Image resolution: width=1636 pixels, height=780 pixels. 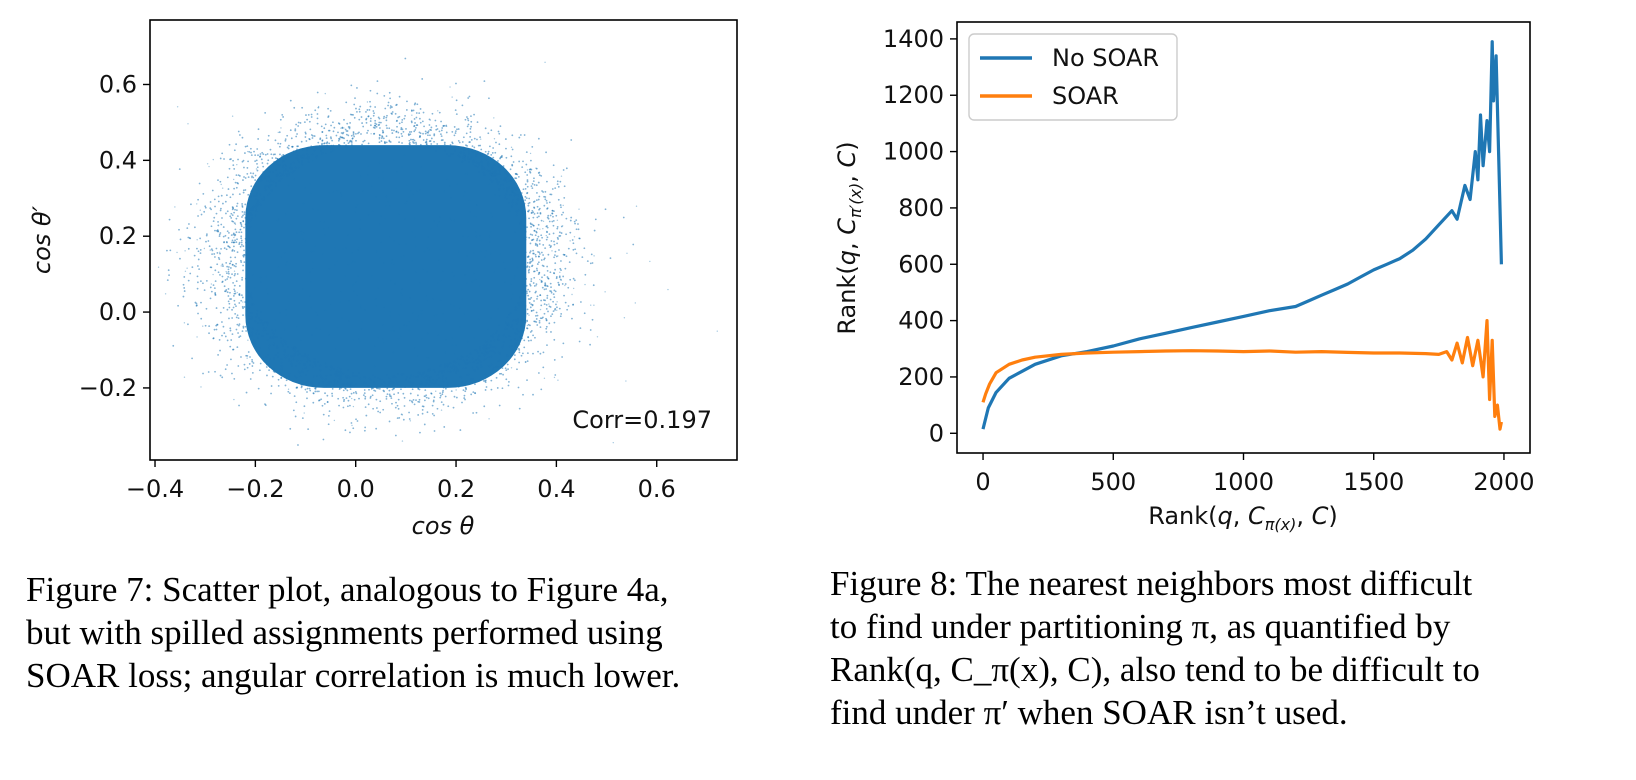 I want to click on scatter-y-tick-label: 0.2, so click(x=118, y=236).